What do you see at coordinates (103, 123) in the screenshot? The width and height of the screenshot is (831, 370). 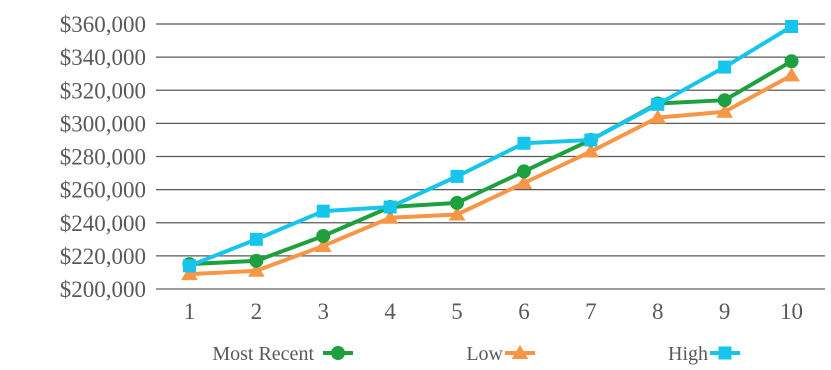 I see `y-tick-label: $300,000` at bounding box center [103, 123].